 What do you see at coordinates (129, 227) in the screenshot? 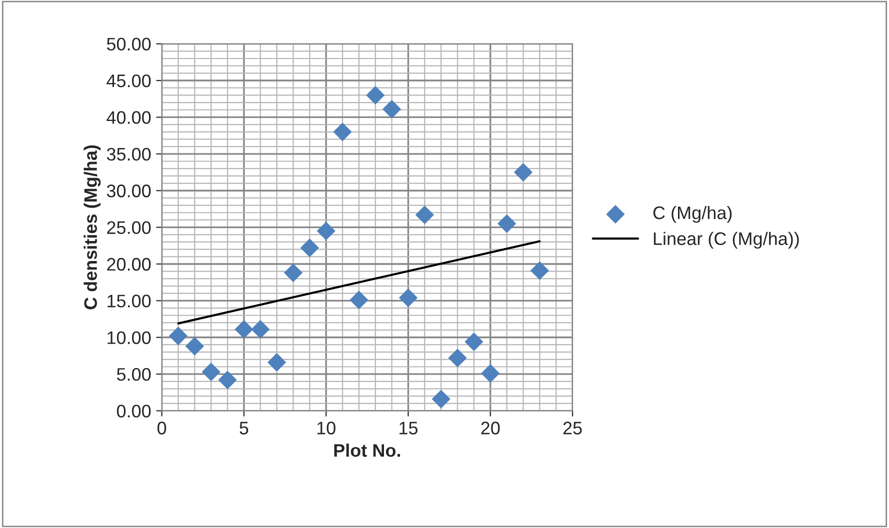
I see `y-tick-label: 25.00` at bounding box center [129, 227].